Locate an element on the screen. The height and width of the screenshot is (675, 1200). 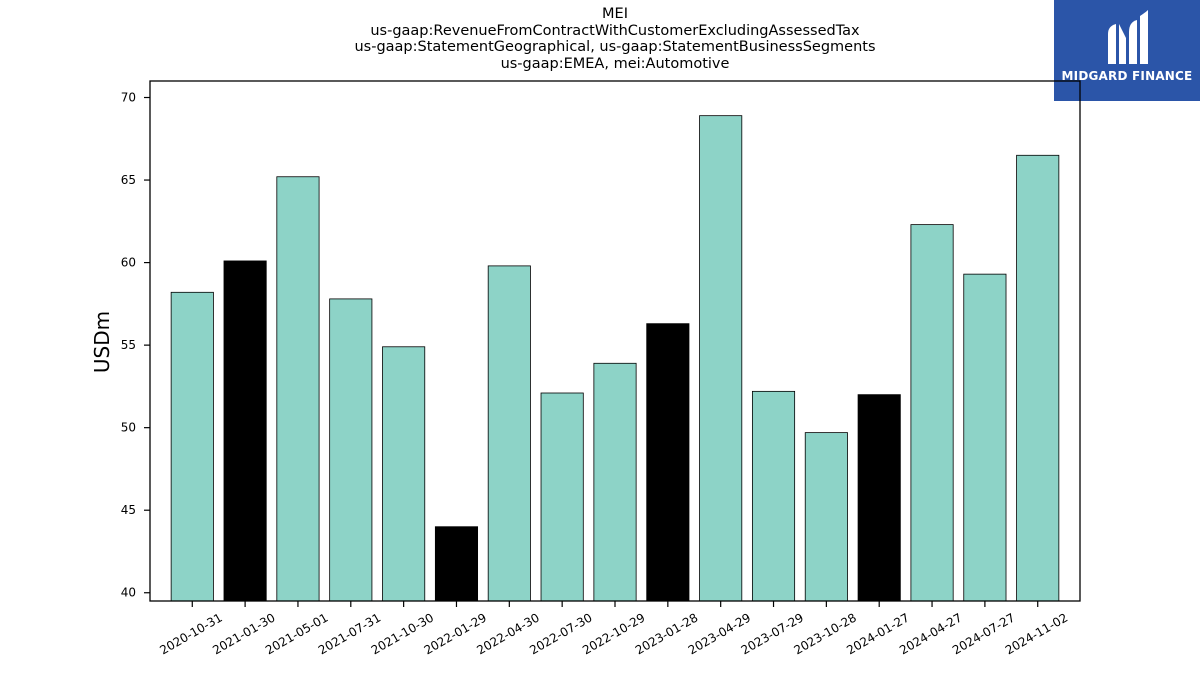
midgard-finance-logo: MIDGARD FINANCE is located at coordinates (1127, 50).